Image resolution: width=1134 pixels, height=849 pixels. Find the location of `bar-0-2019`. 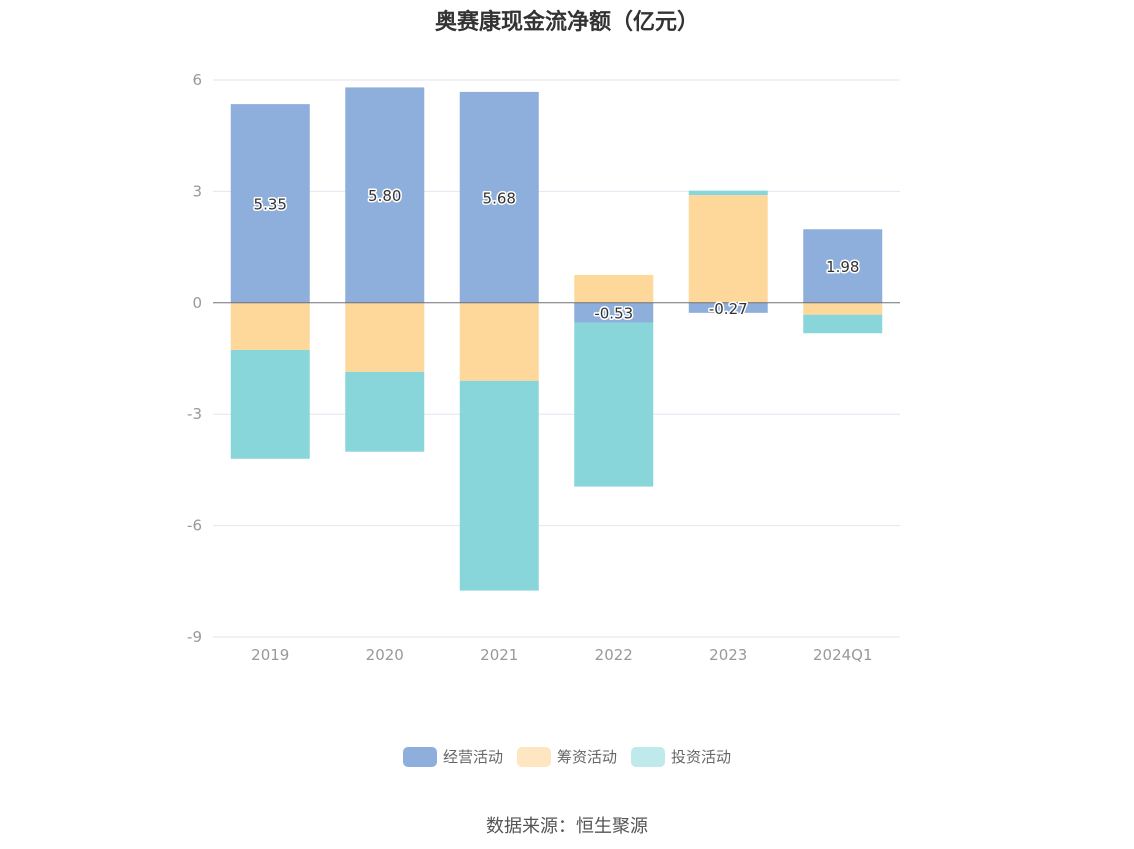

bar-0-2019 is located at coordinates (270, 203).